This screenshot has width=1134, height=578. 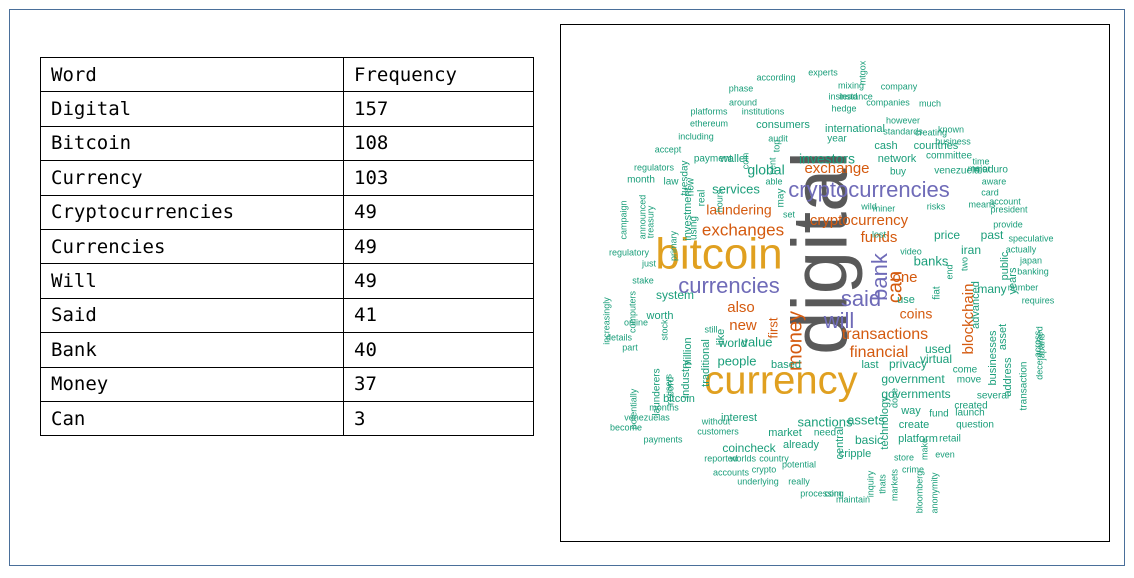 What do you see at coordinates (696, 136) in the screenshot?
I see `word-cloud-term: including` at bounding box center [696, 136].